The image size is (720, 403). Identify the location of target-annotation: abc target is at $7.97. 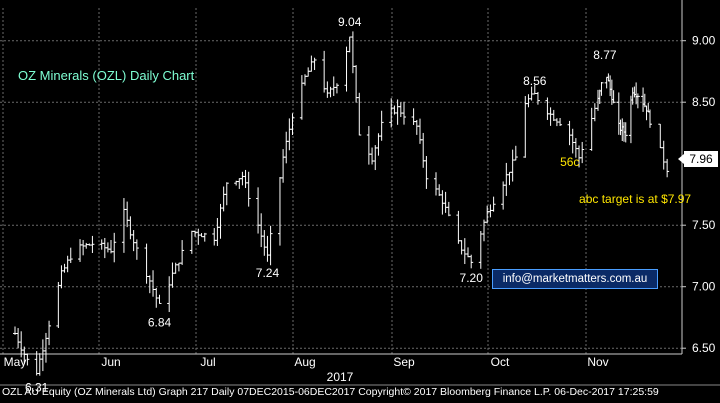
(635, 199).